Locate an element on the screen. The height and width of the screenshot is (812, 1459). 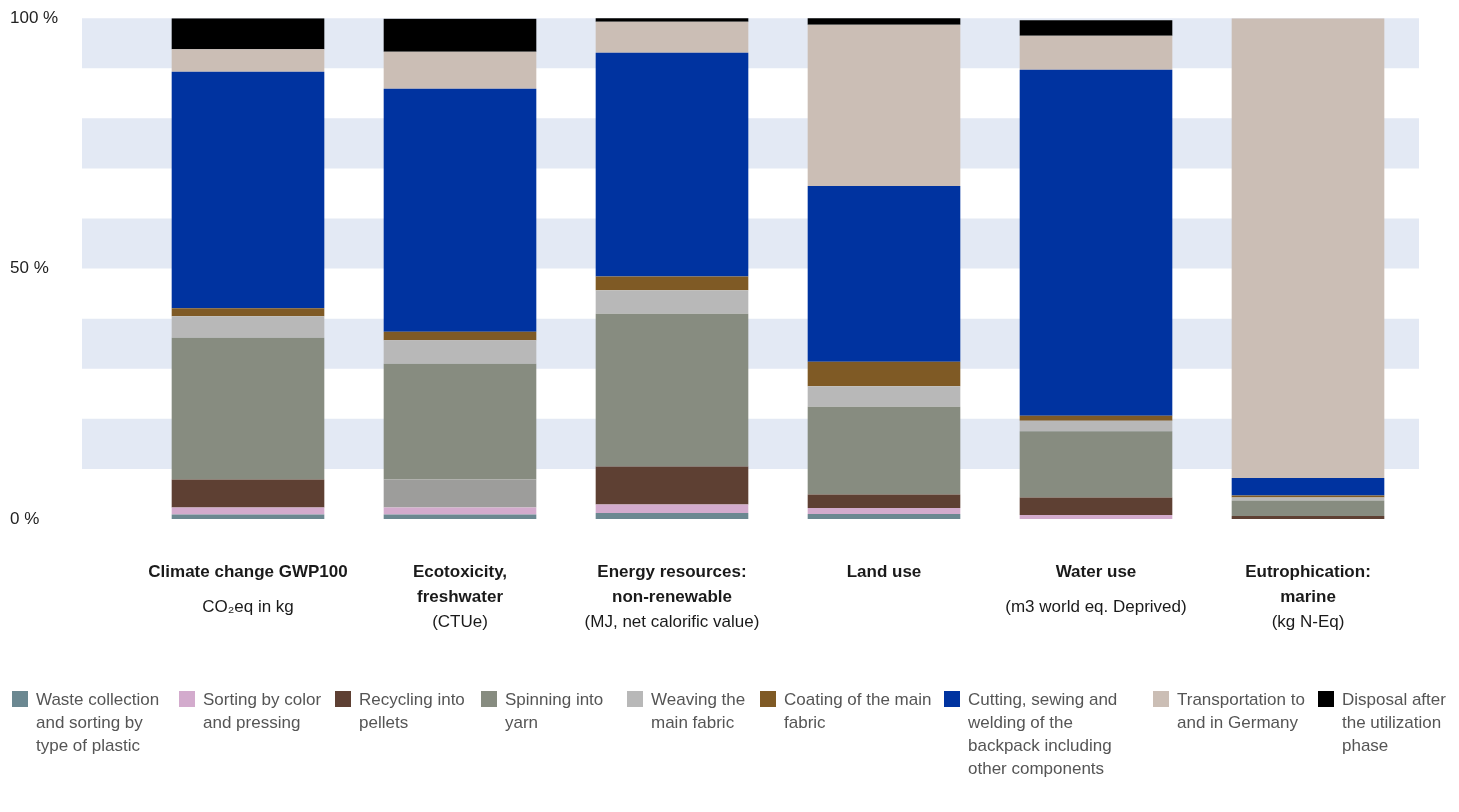
x-tick-label: Eutrophication: marine (kg N-Eq) is located at coordinates (1308, 596).